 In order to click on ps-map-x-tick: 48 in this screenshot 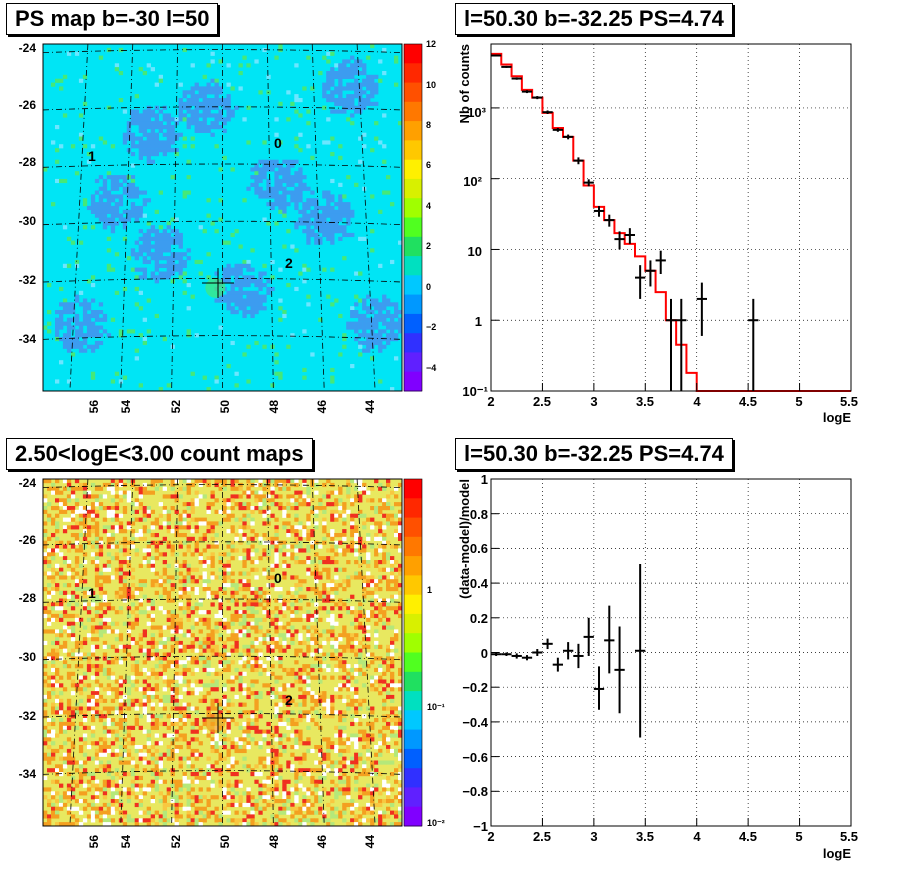, I will do `click(274, 407)`.